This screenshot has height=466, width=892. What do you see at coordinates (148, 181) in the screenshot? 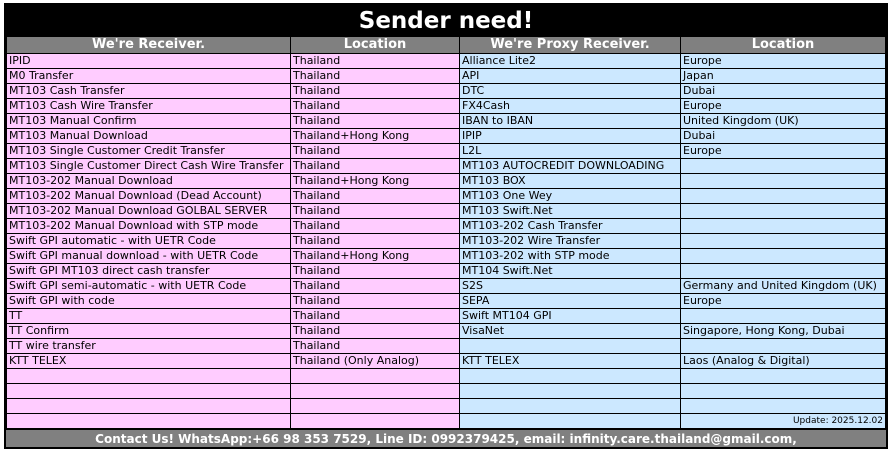
I see `receiver-service-cell: MT103-202 Manual Download` at bounding box center [148, 181].